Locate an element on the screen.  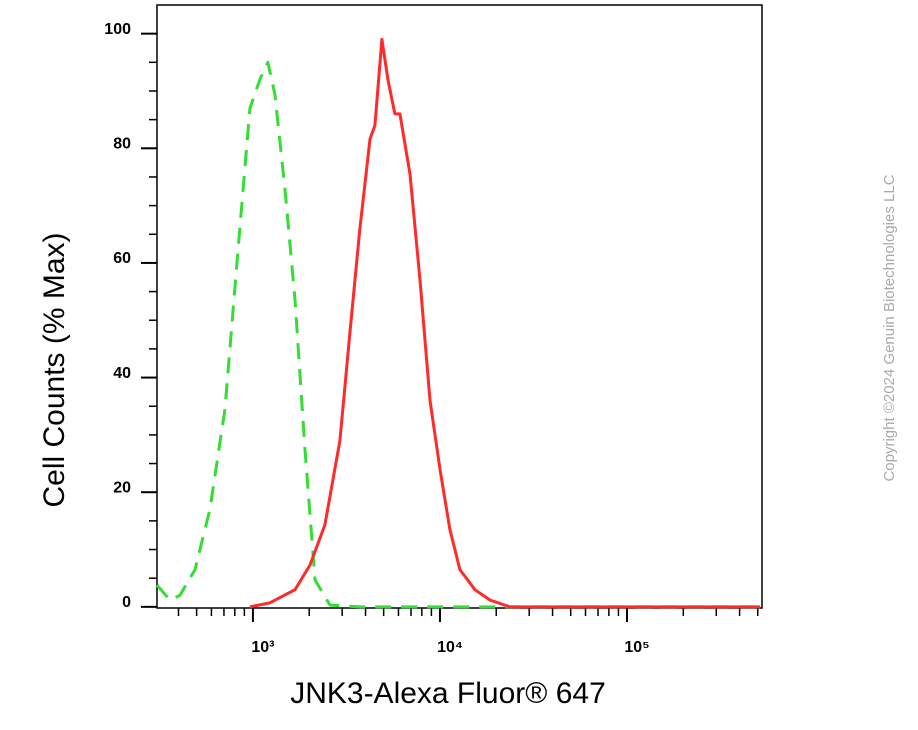
y-axis-label: Cell Counts (% Max) is located at coordinates (54, 369).